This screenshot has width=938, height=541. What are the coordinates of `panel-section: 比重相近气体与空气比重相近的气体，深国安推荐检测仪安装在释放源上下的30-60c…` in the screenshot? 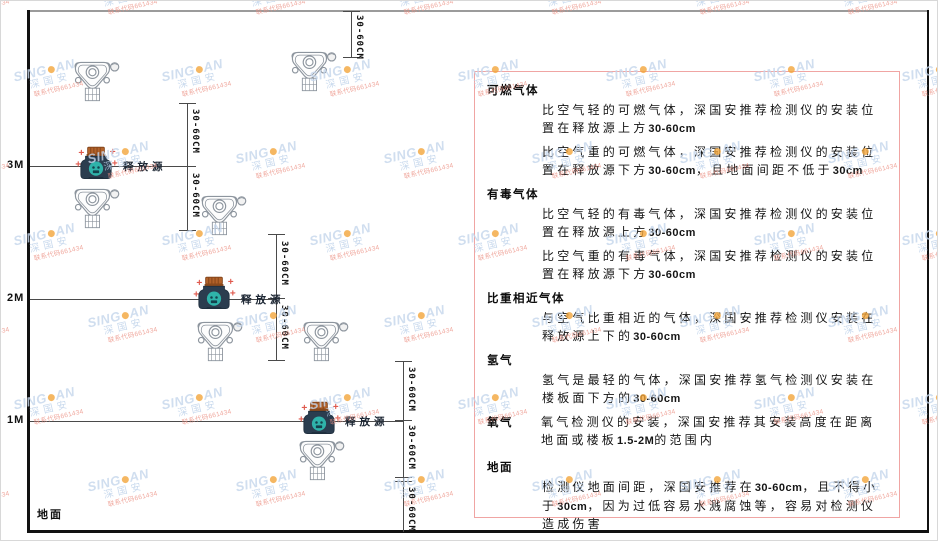 It's located at (687, 318).